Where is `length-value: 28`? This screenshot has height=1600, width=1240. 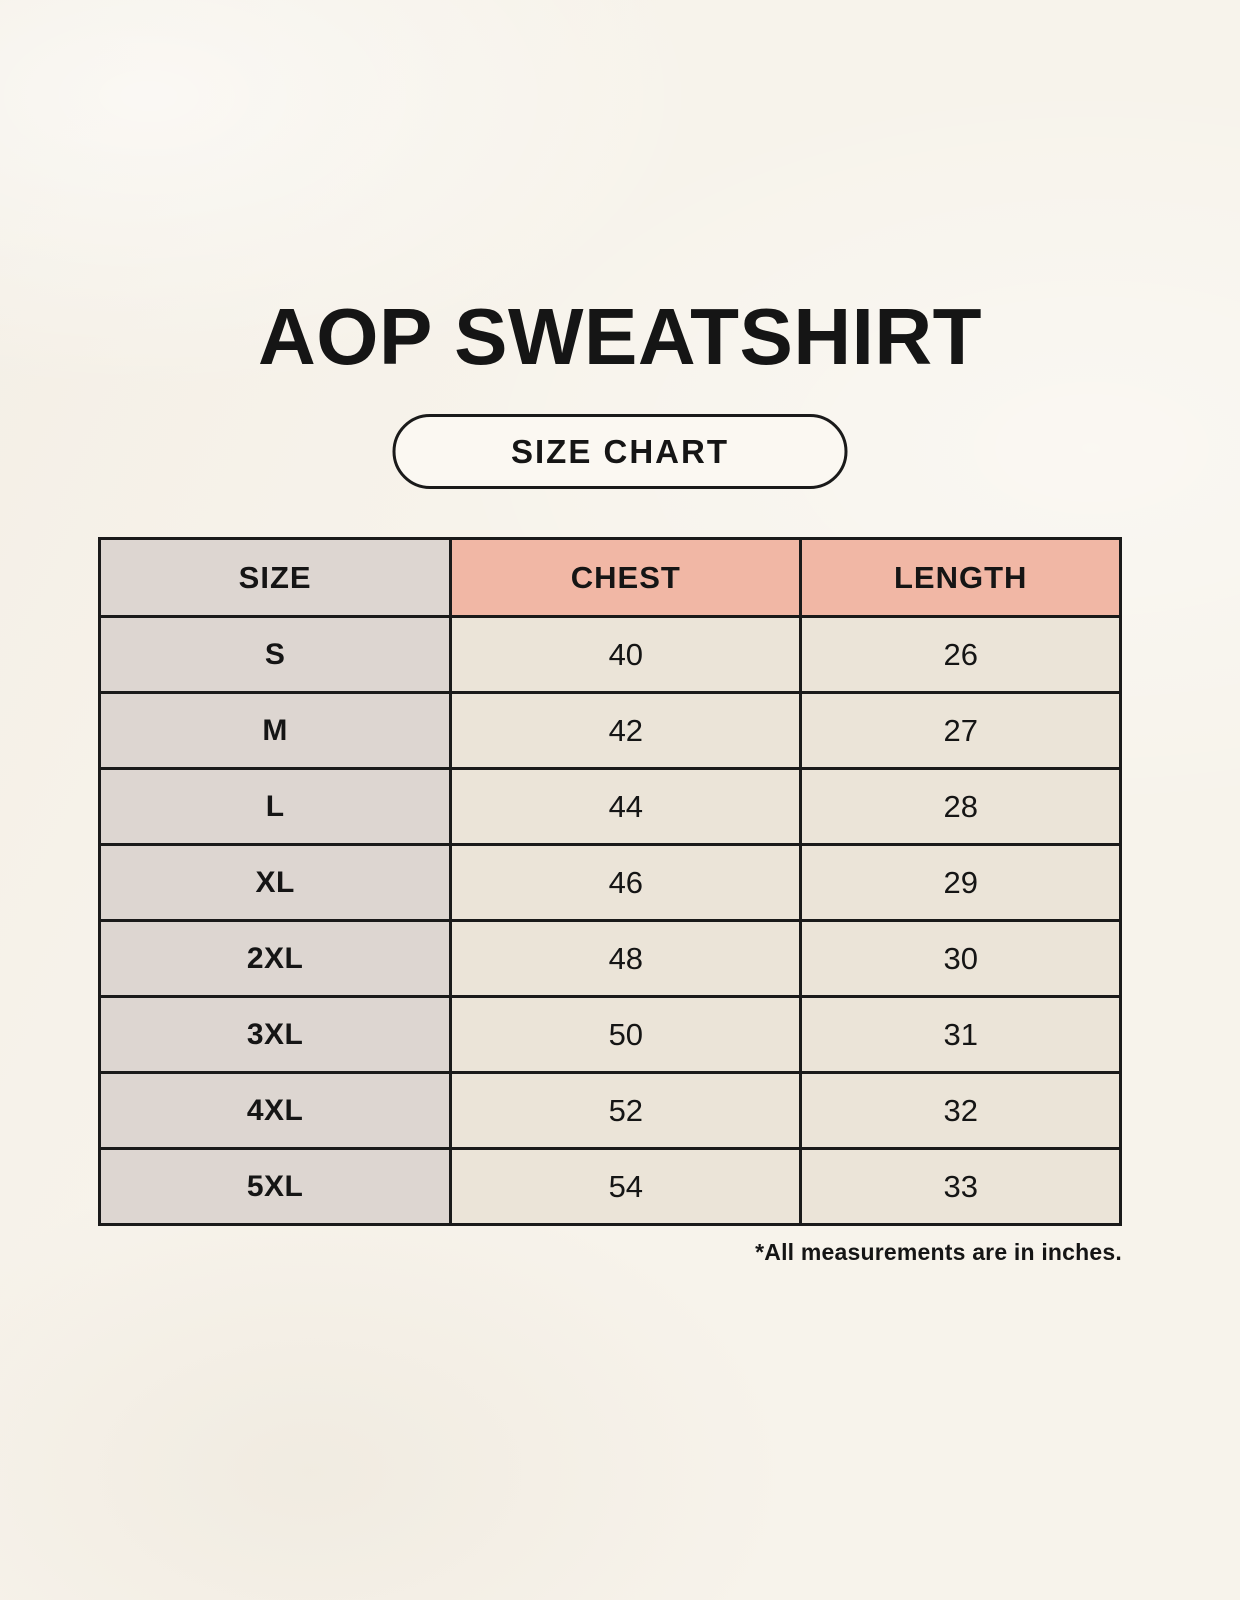
length-value: 28 is located at coordinates (960, 806).